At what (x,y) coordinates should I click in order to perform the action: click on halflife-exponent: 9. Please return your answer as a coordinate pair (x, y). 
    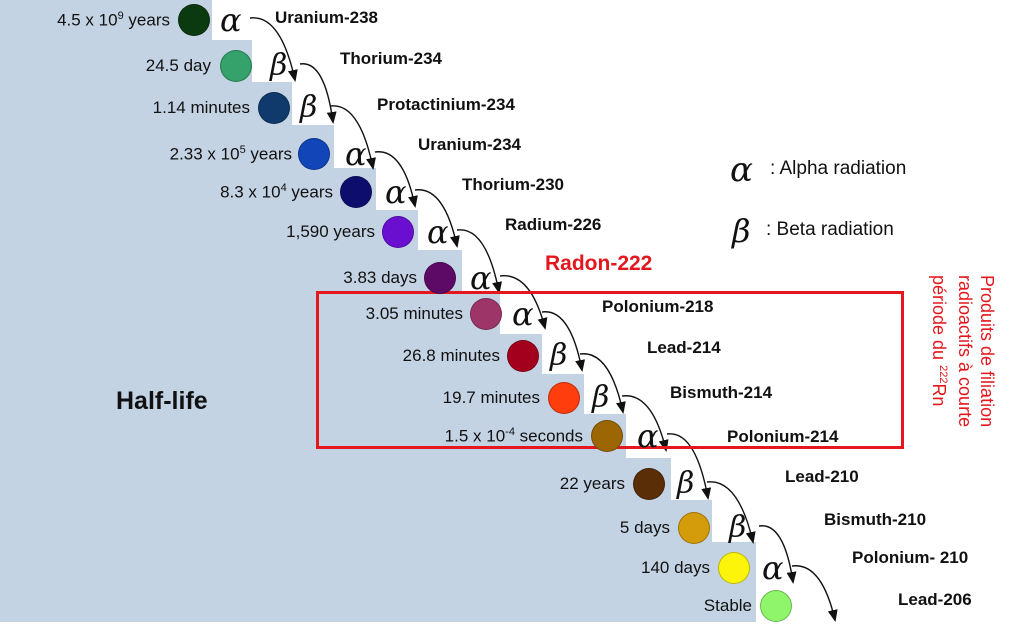
    Looking at the image, I should click on (120, 16).